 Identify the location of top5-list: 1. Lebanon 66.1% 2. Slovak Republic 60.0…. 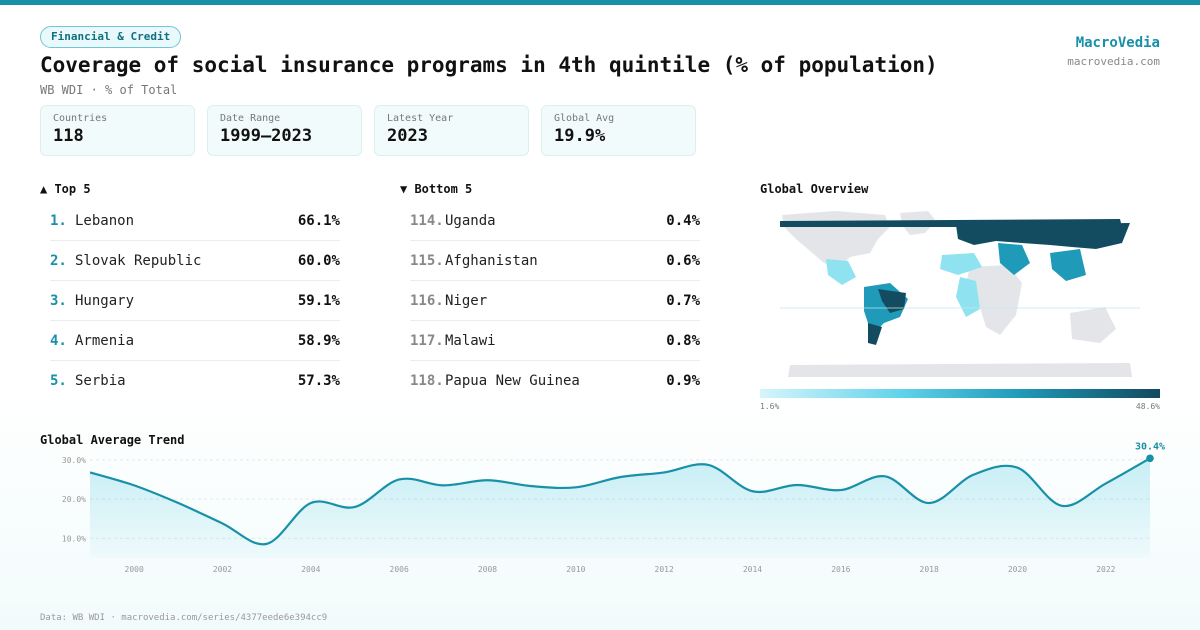
(195, 301).